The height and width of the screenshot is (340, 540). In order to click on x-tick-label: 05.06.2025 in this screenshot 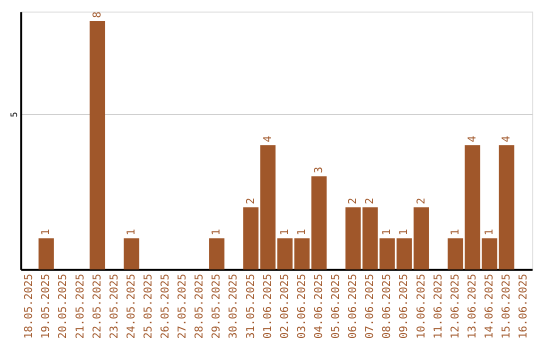, I will do `click(335, 306)`.